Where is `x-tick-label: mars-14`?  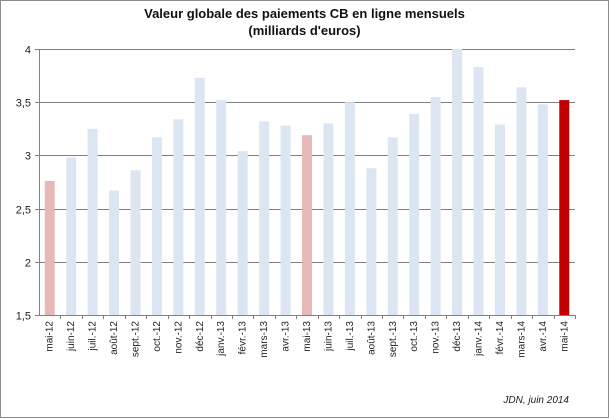 x-tick-label: mars-14 is located at coordinates (521, 339).